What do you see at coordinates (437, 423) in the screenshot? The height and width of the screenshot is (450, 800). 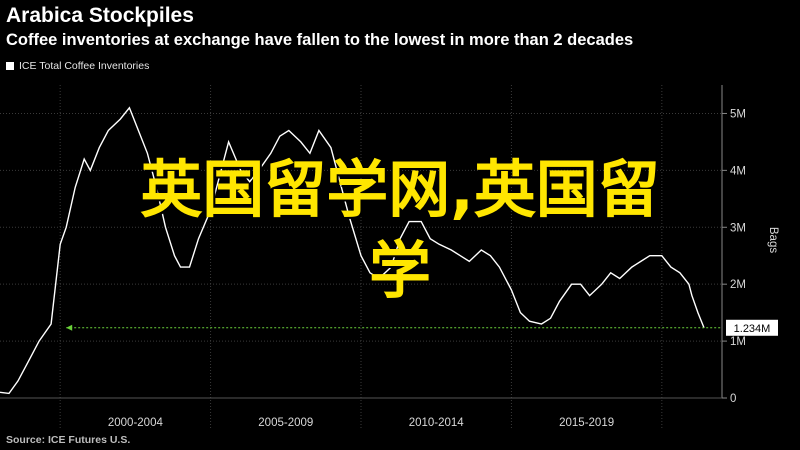 I see `x-tick-label: 2010-2014` at bounding box center [437, 423].